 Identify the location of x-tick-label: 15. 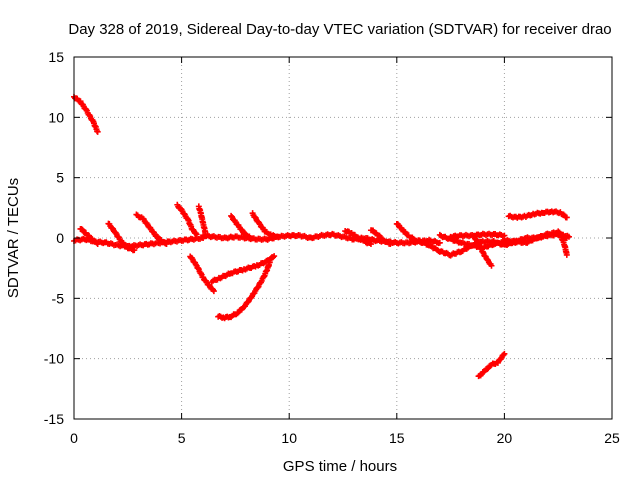
(397, 438).